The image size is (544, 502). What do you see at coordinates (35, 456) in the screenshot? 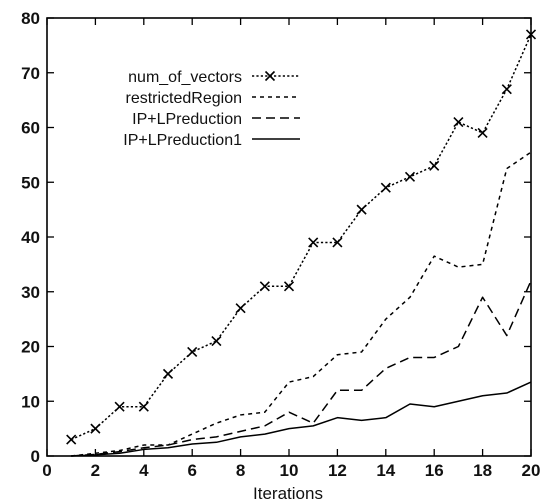
I see `y-tick-label: 0` at bounding box center [35, 456].